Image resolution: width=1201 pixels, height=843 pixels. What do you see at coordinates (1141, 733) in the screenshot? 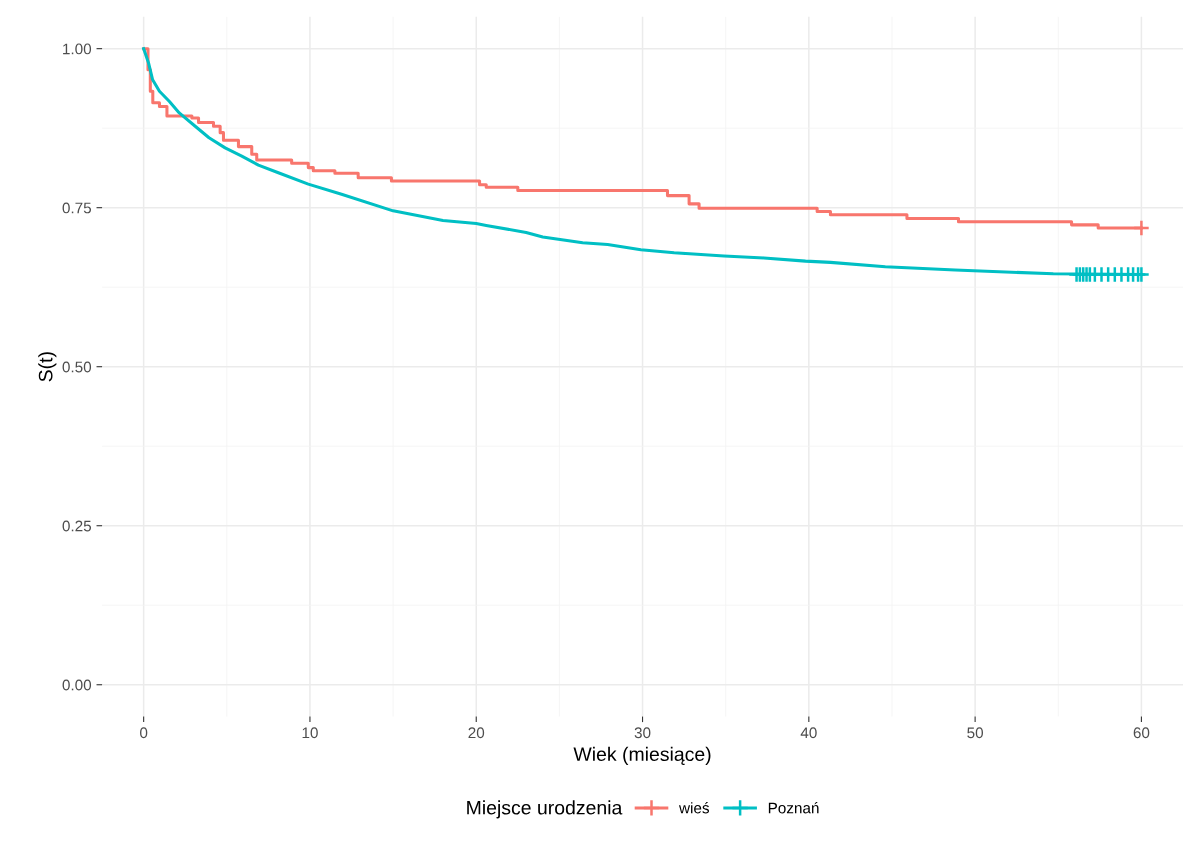
I see `x-tick-label: 60` at bounding box center [1141, 733].